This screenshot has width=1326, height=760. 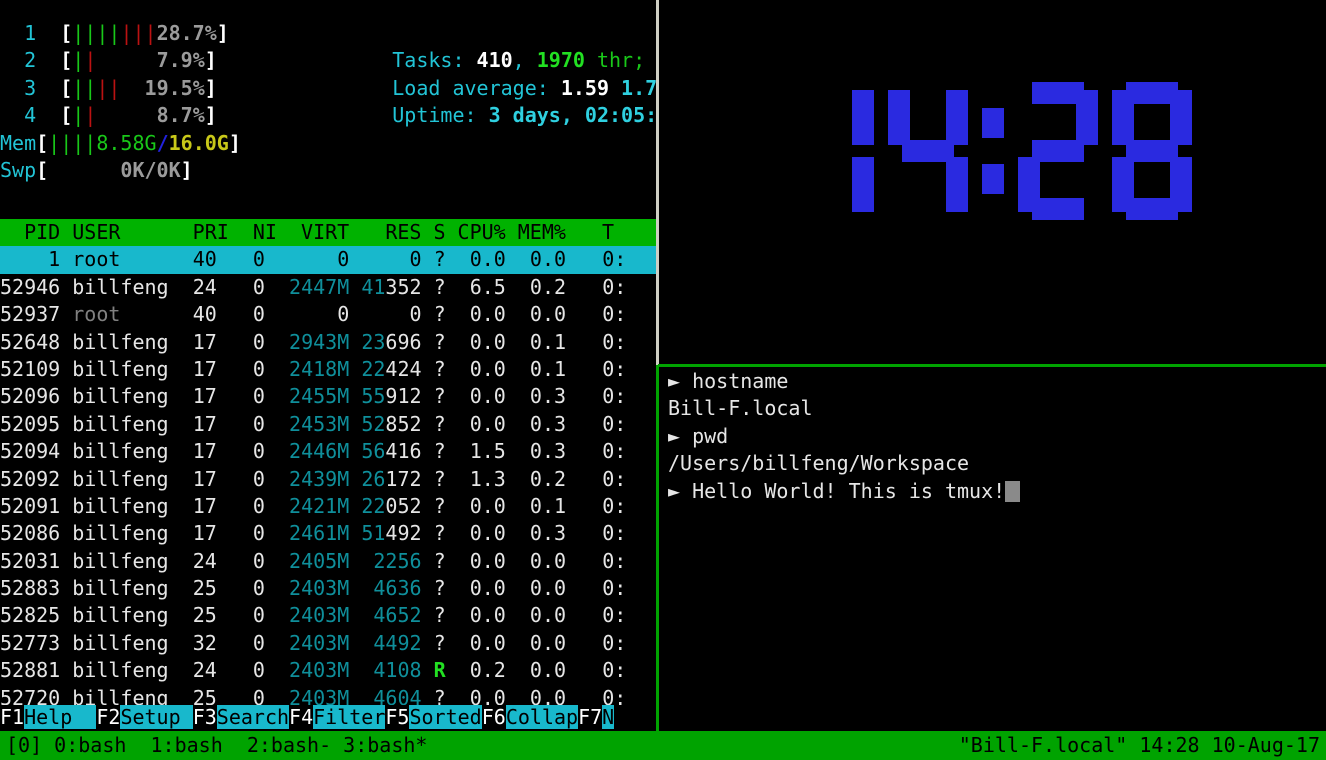 I want to click on shell-prompt-icon: ►, so click(x=680, y=435).